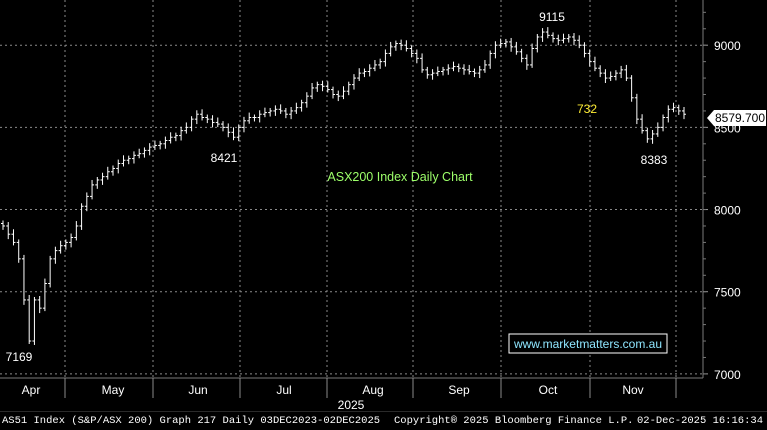  I want to click on watermark-text: www.marketmatters.com.au, so click(587, 344).